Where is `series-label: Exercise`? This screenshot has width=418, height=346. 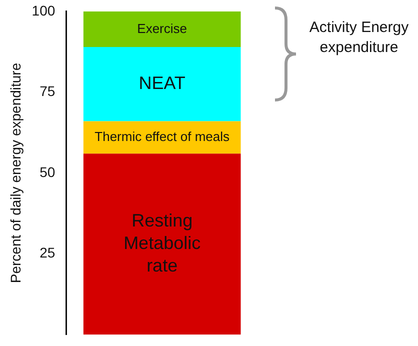
series-label: Exercise is located at coordinates (162, 28).